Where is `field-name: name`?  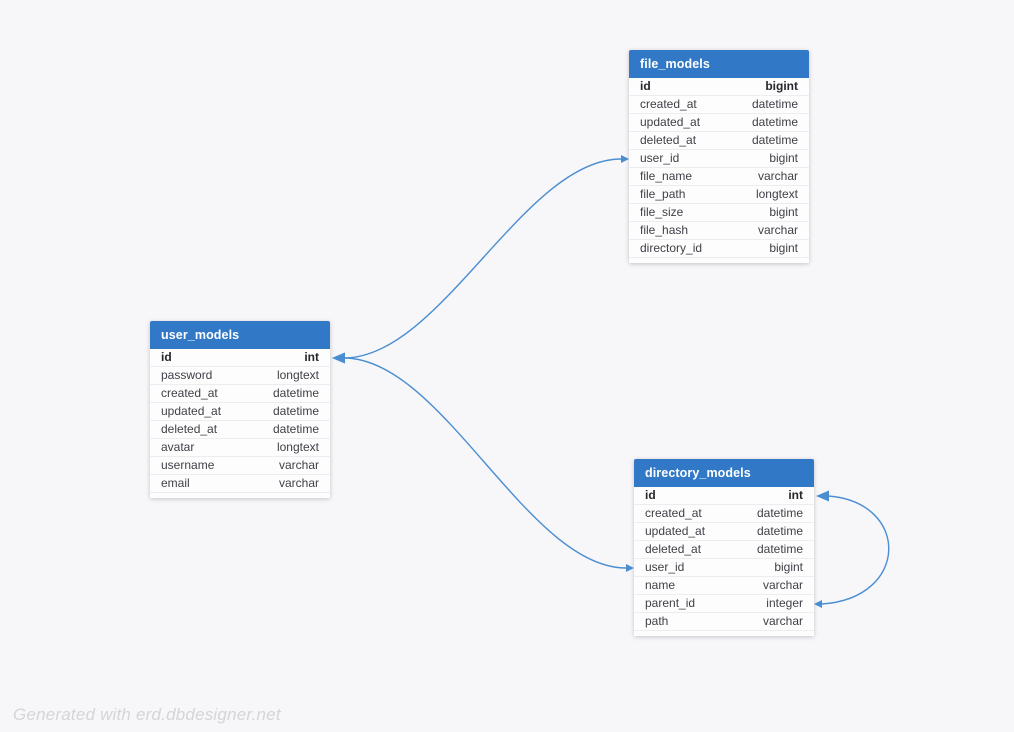 field-name: name is located at coordinates (660, 585).